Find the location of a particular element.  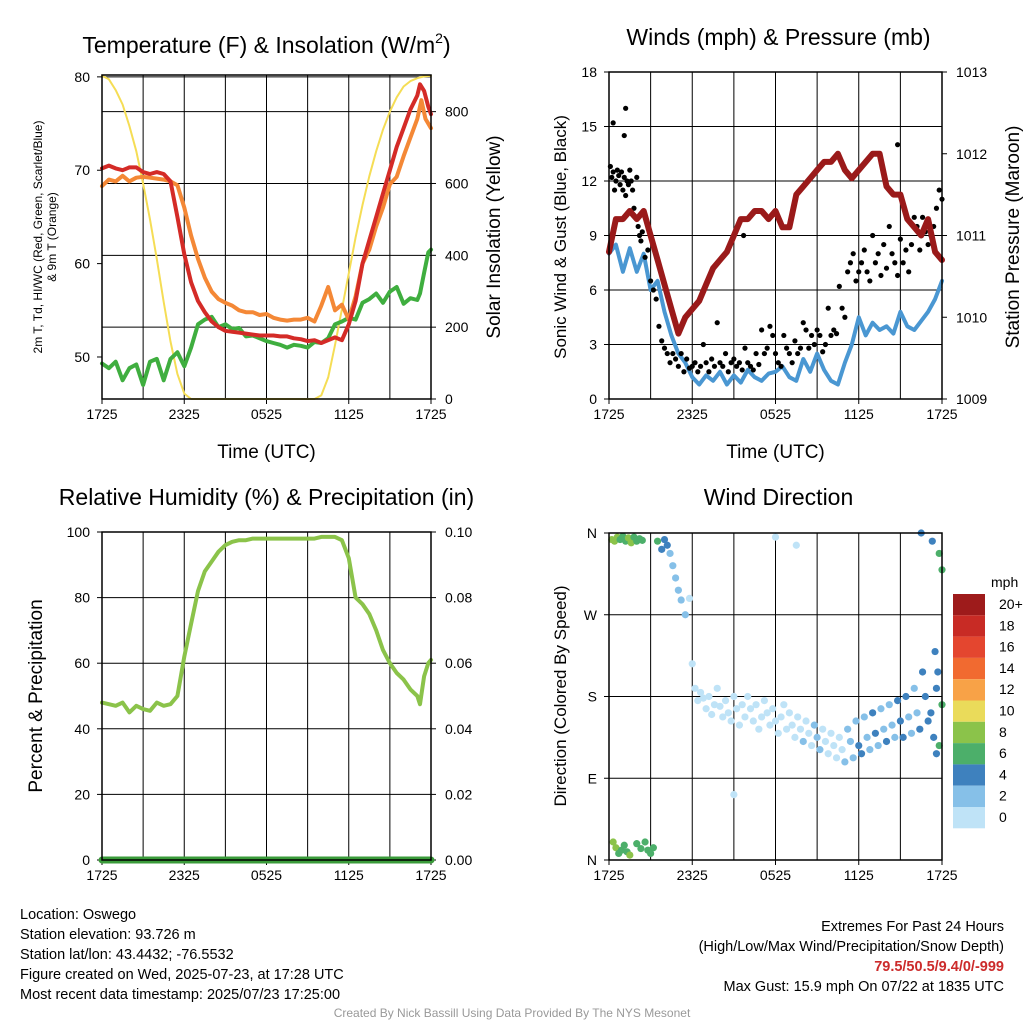

y-tick-label: 9 is located at coordinates (593, 236).